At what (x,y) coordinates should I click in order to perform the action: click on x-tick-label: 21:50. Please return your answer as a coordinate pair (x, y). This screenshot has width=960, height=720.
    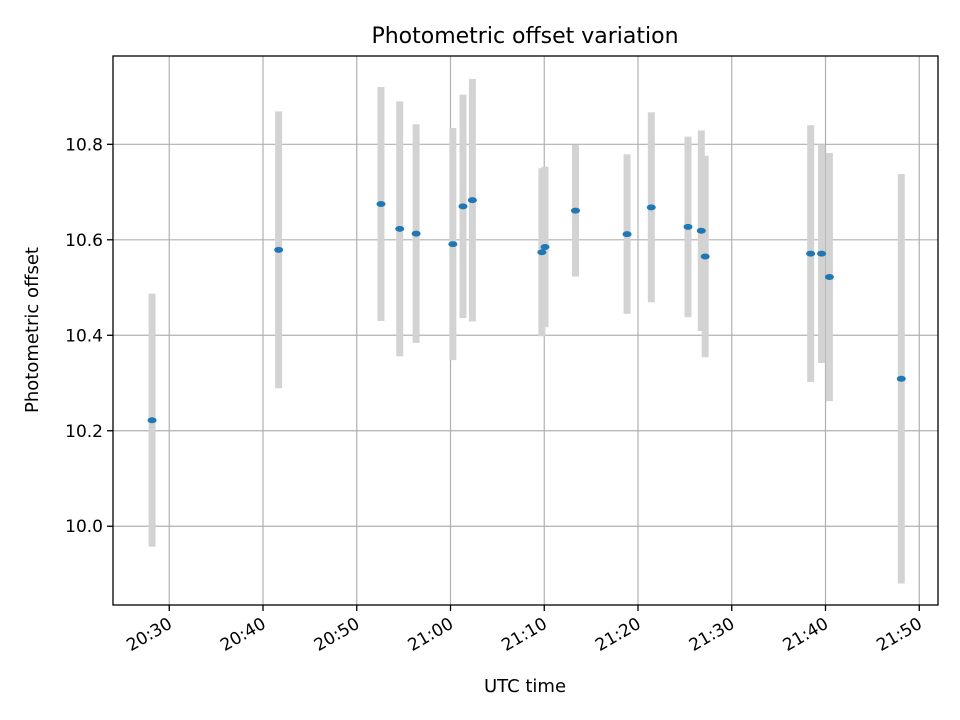
    Looking at the image, I should click on (899, 635).